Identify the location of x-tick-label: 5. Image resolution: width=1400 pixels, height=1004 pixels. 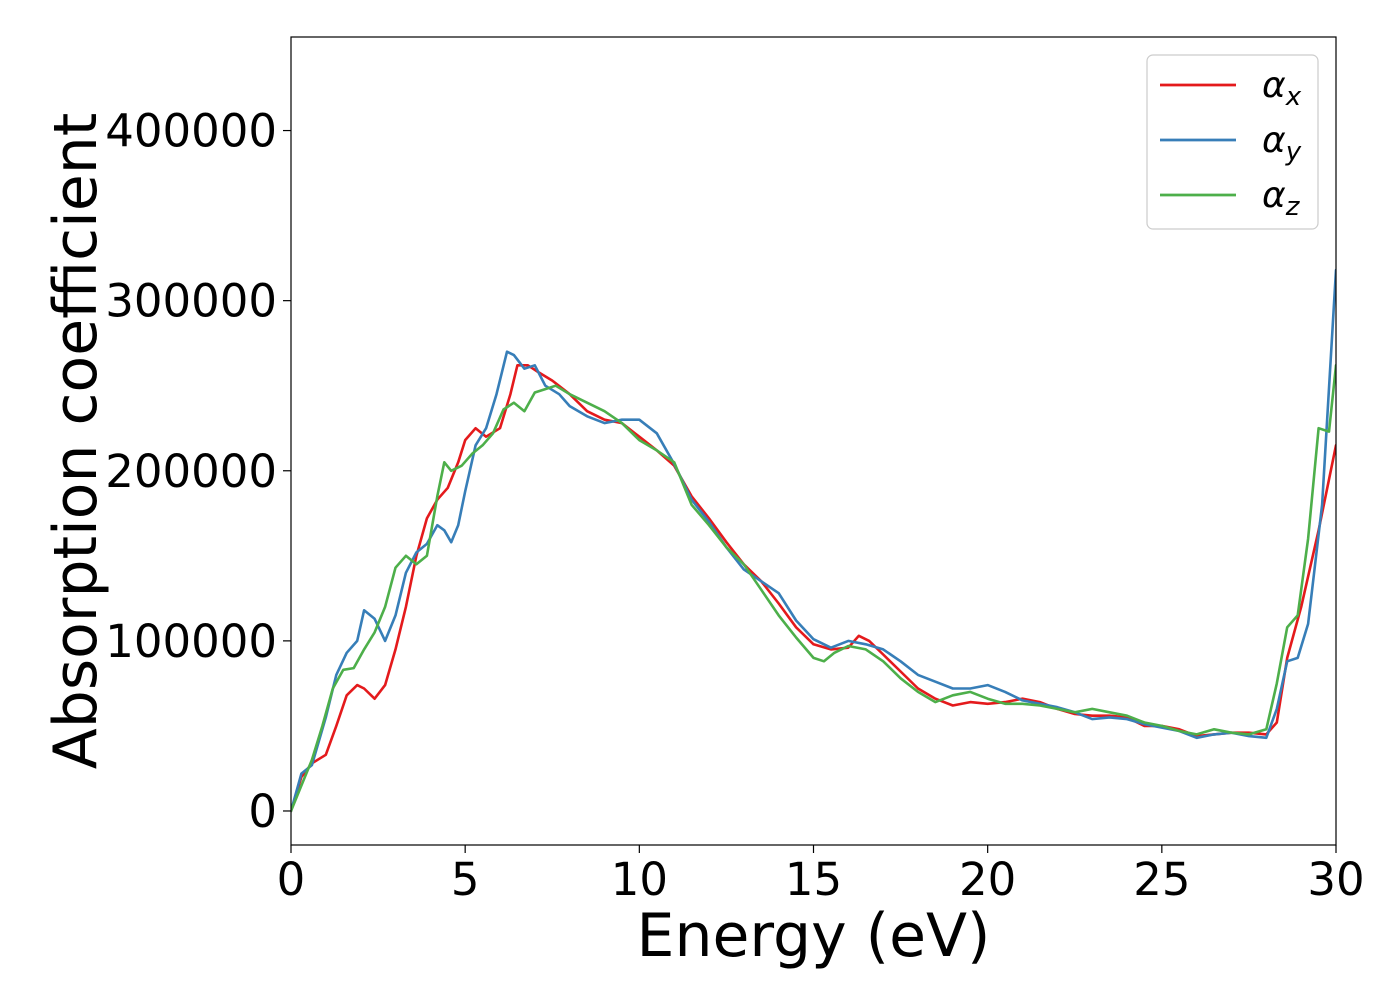
(465, 879).